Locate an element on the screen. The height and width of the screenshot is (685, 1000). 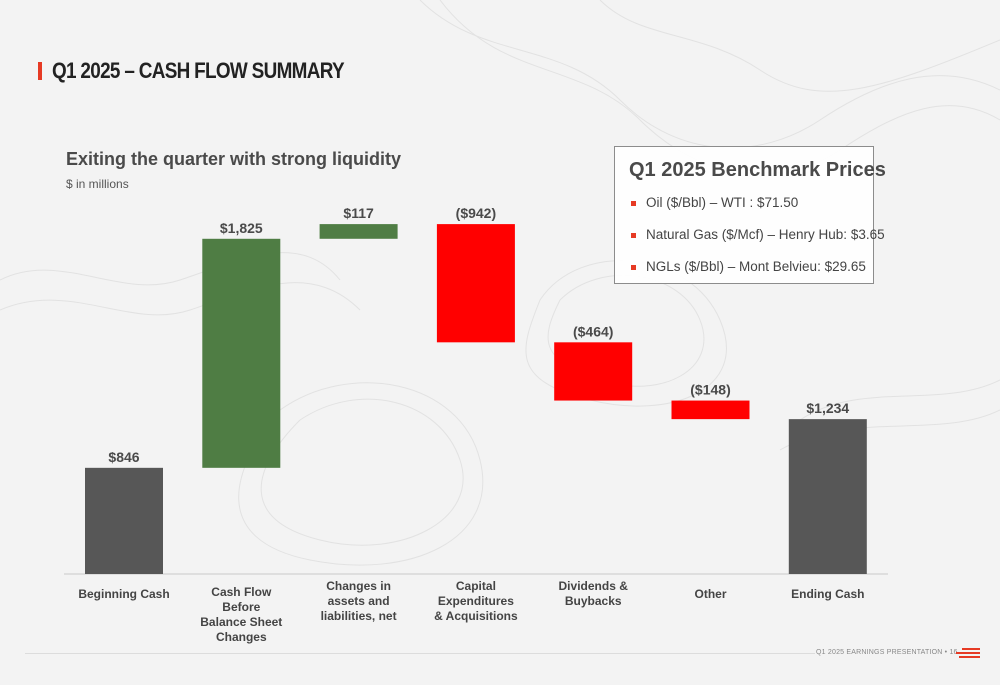
data-label: ($942) is located at coordinates (476, 213).